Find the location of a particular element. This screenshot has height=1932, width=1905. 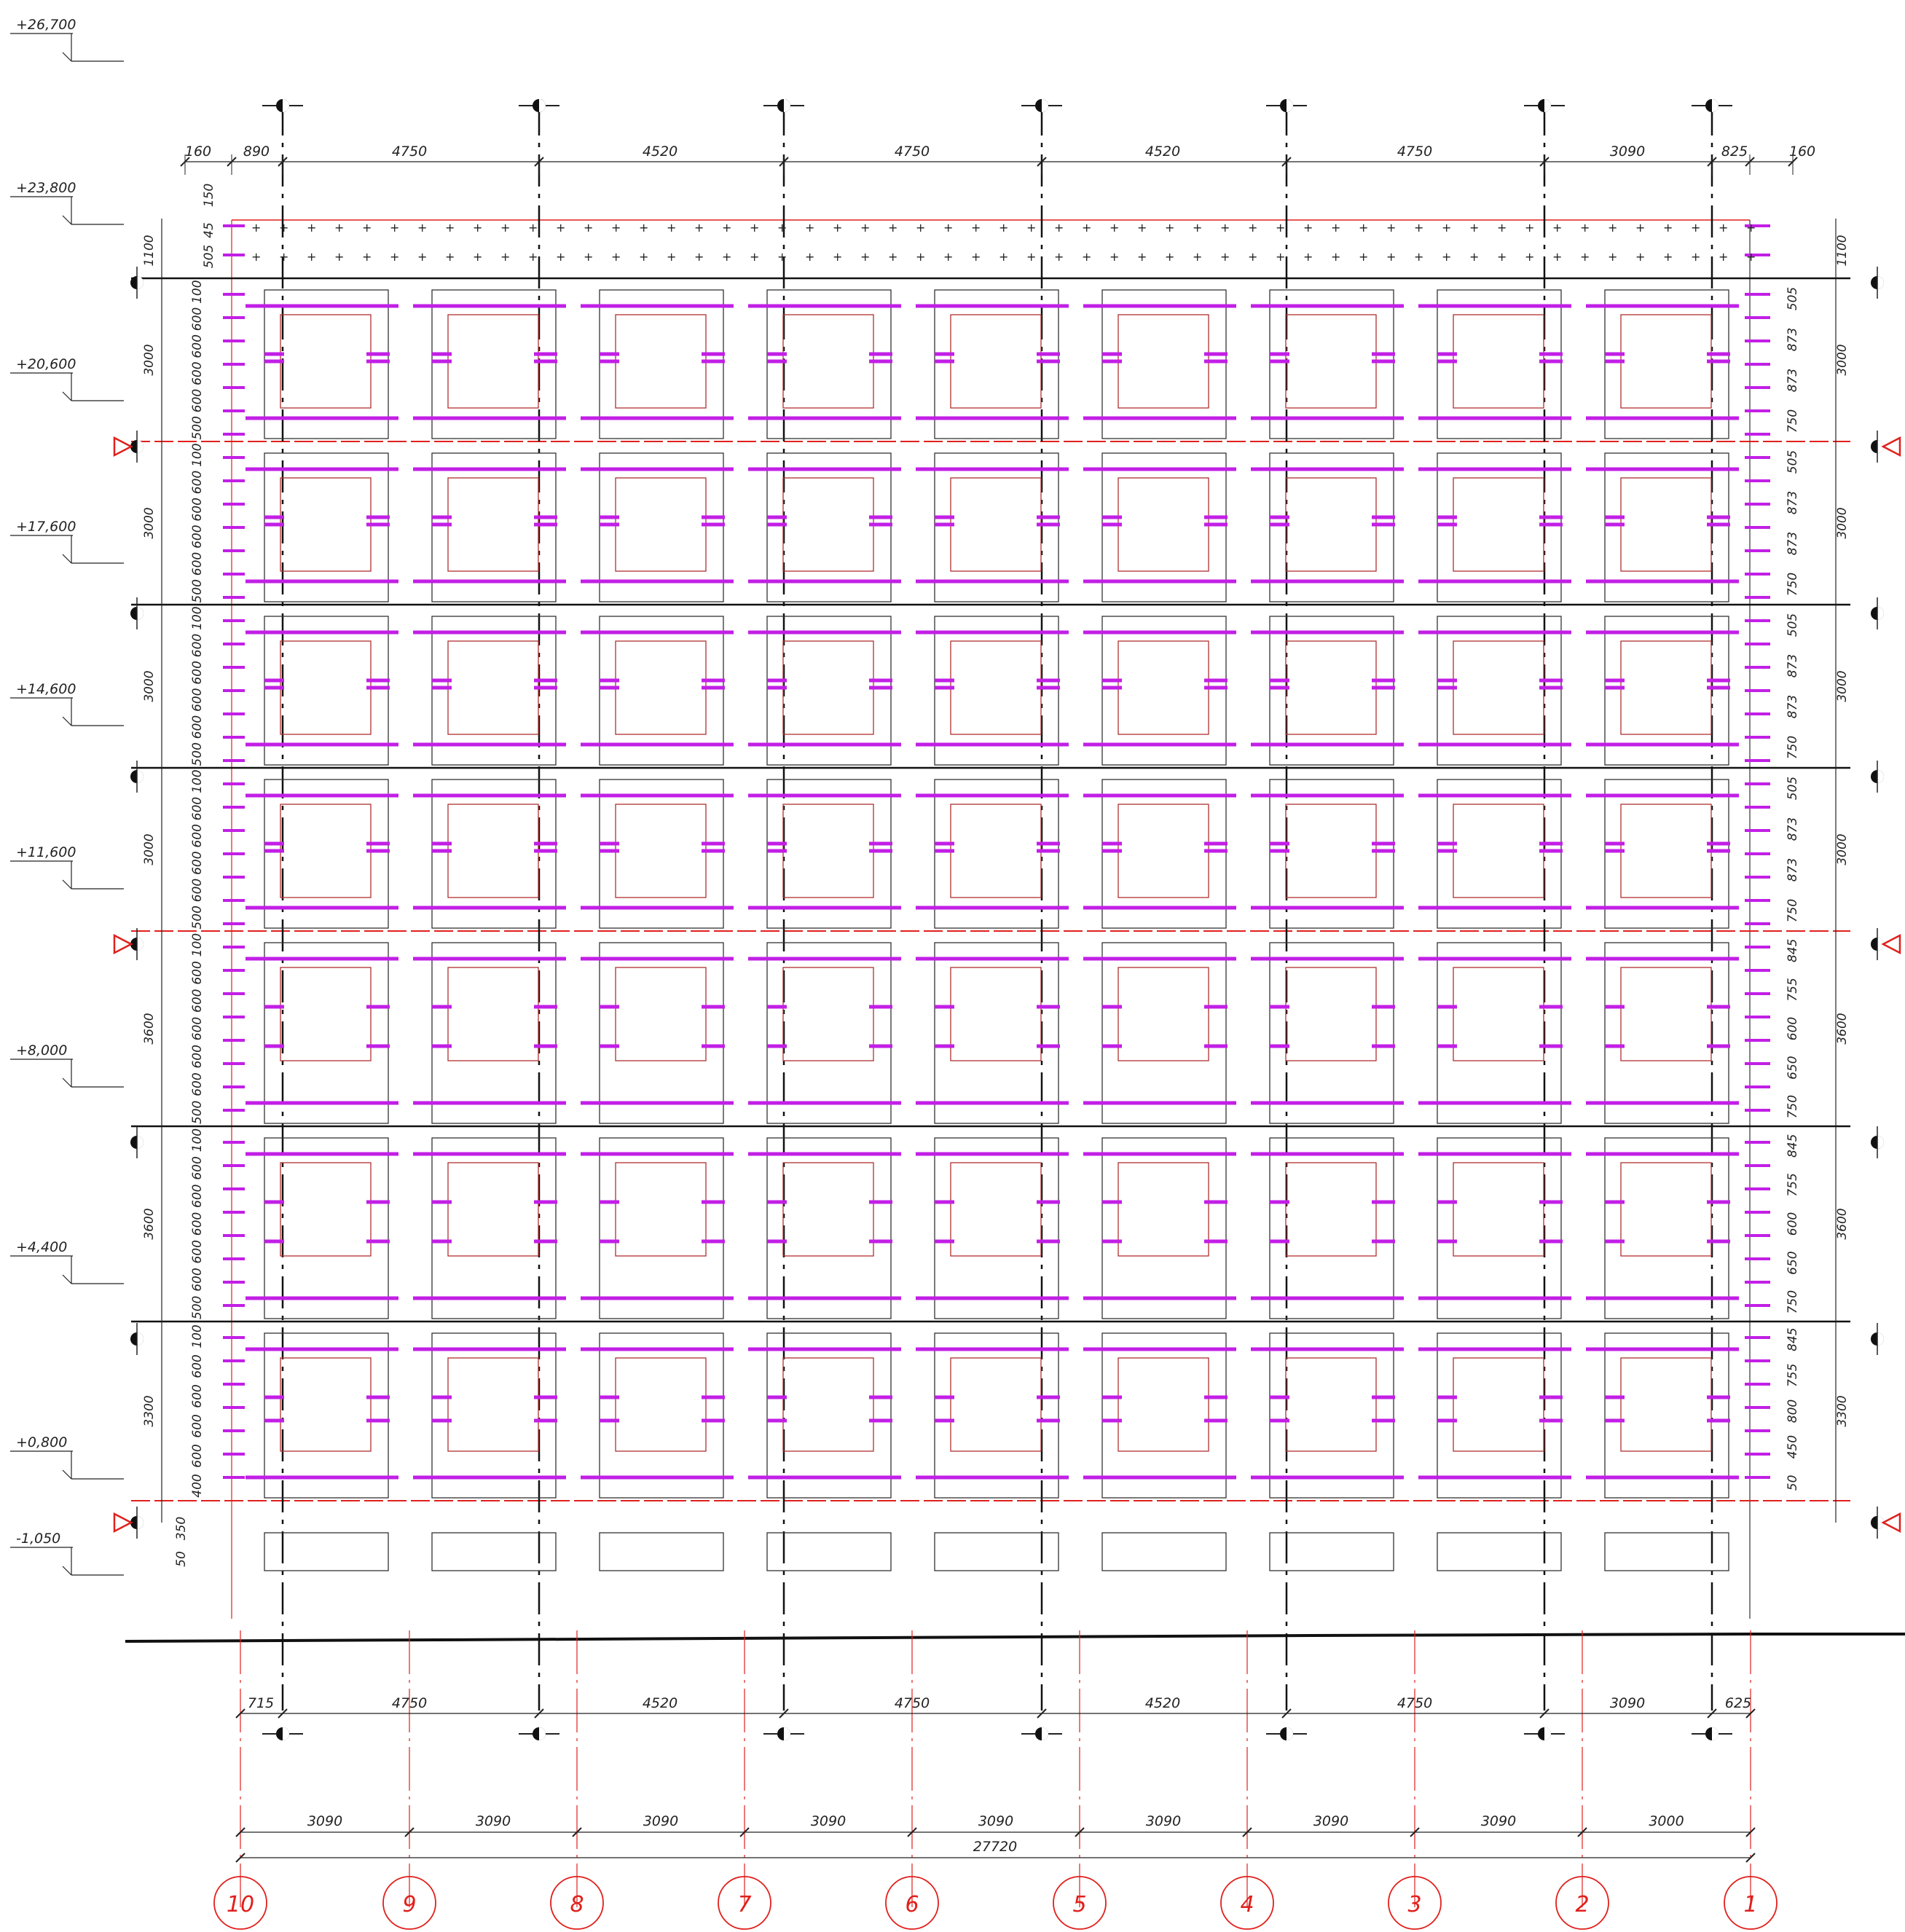

bottom-dim-label: 4520 is located at coordinates (660, 1703).